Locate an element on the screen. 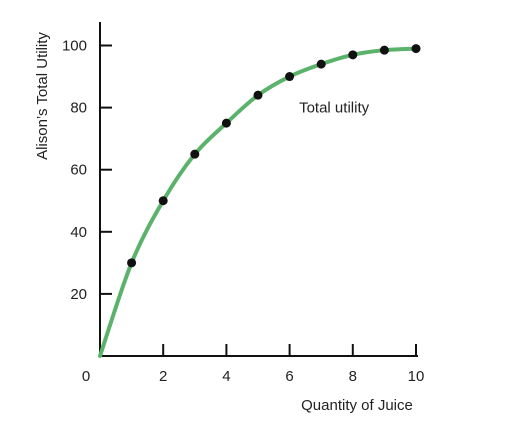 This screenshot has height=438, width=508. x-tick-label: 0 is located at coordinates (86, 376).